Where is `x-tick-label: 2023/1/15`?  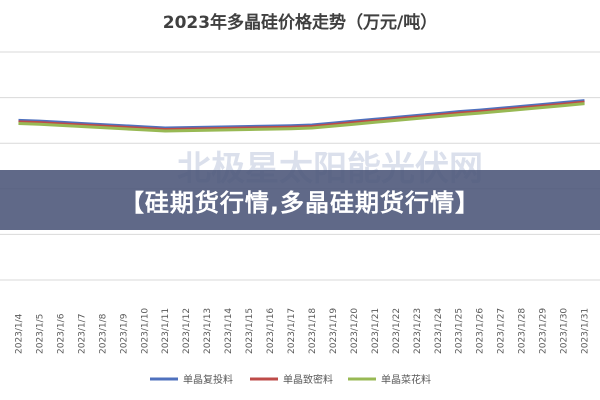
x-tick-label: 2023/1/15 is located at coordinates (250, 331).